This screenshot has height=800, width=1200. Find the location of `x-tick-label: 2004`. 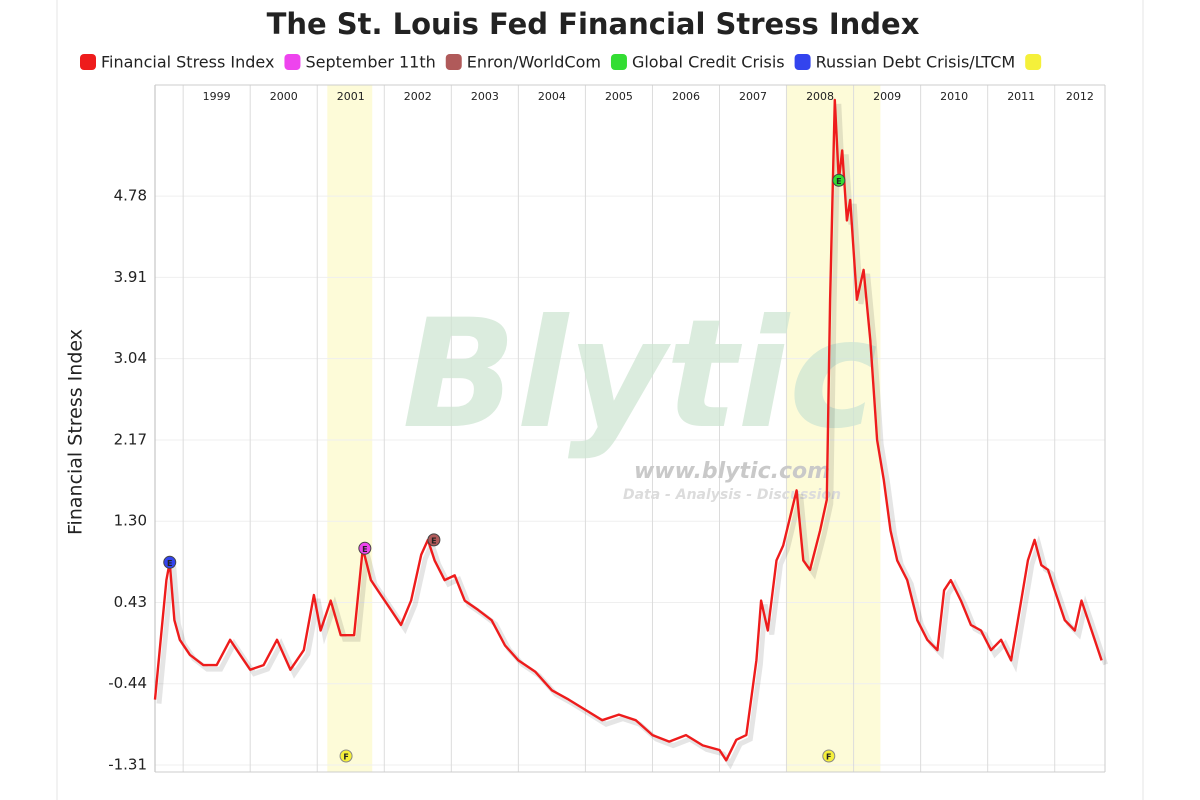

x-tick-label: 2004 is located at coordinates (552, 96).